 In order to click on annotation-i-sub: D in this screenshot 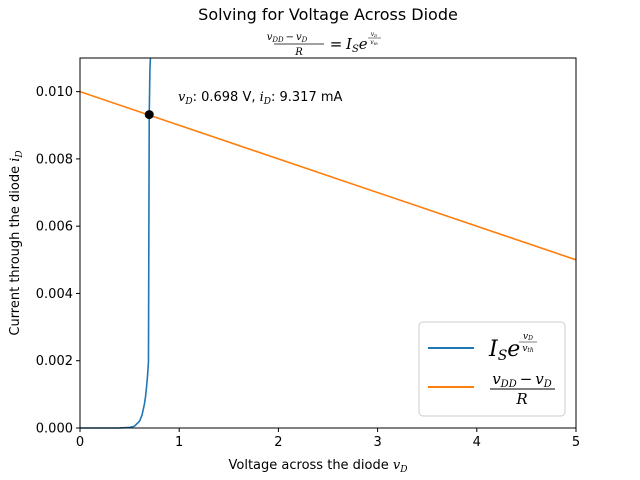, I will do `click(267, 102)`.